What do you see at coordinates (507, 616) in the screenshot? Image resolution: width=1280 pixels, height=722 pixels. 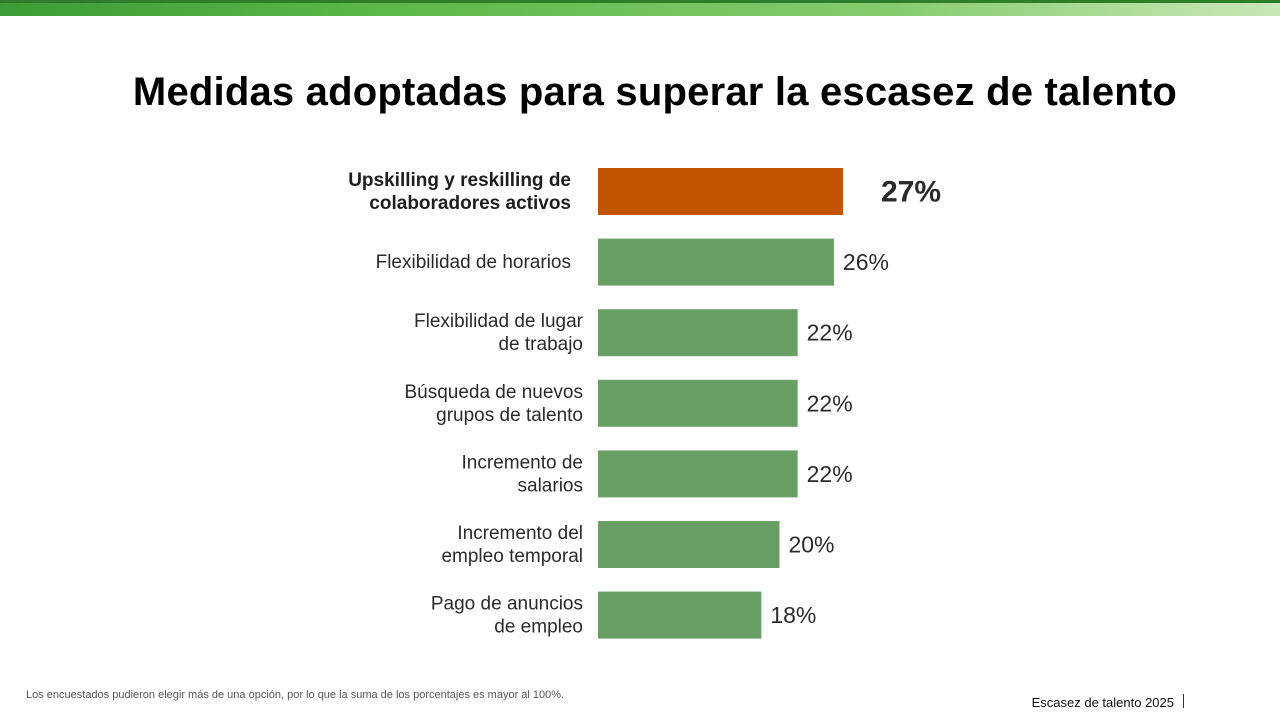 I see `category-label-7: Pago de anuncios de empleo` at bounding box center [507, 616].